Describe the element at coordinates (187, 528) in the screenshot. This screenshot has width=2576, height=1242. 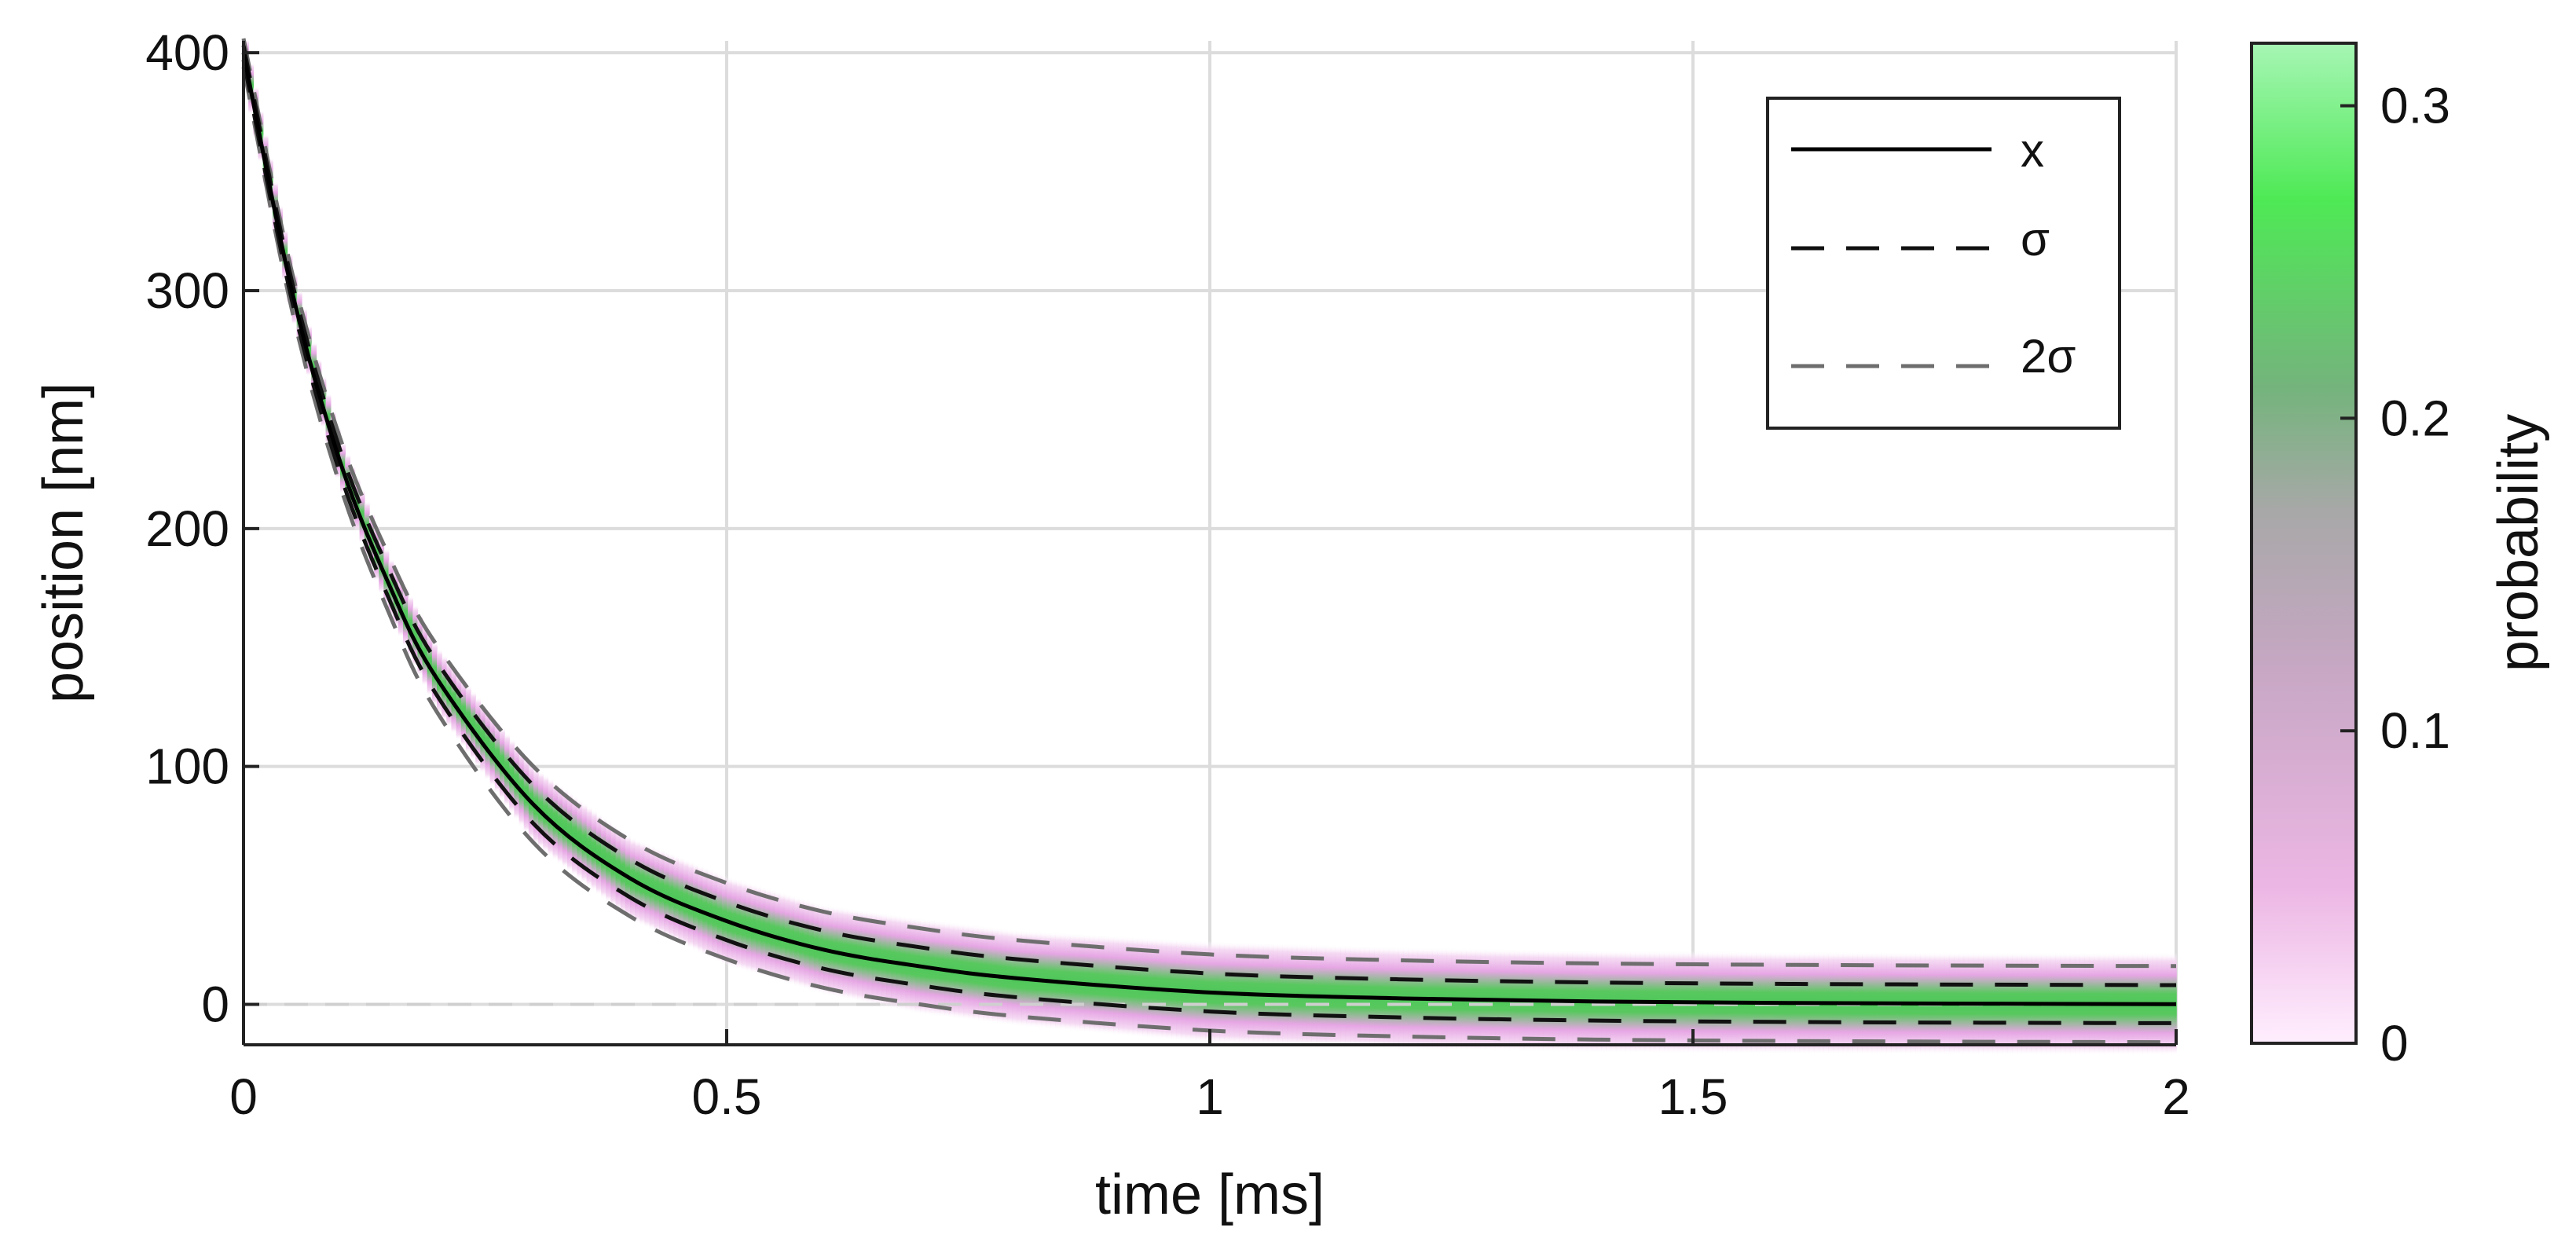
I see `y-tick-label-2: 200` at that location.